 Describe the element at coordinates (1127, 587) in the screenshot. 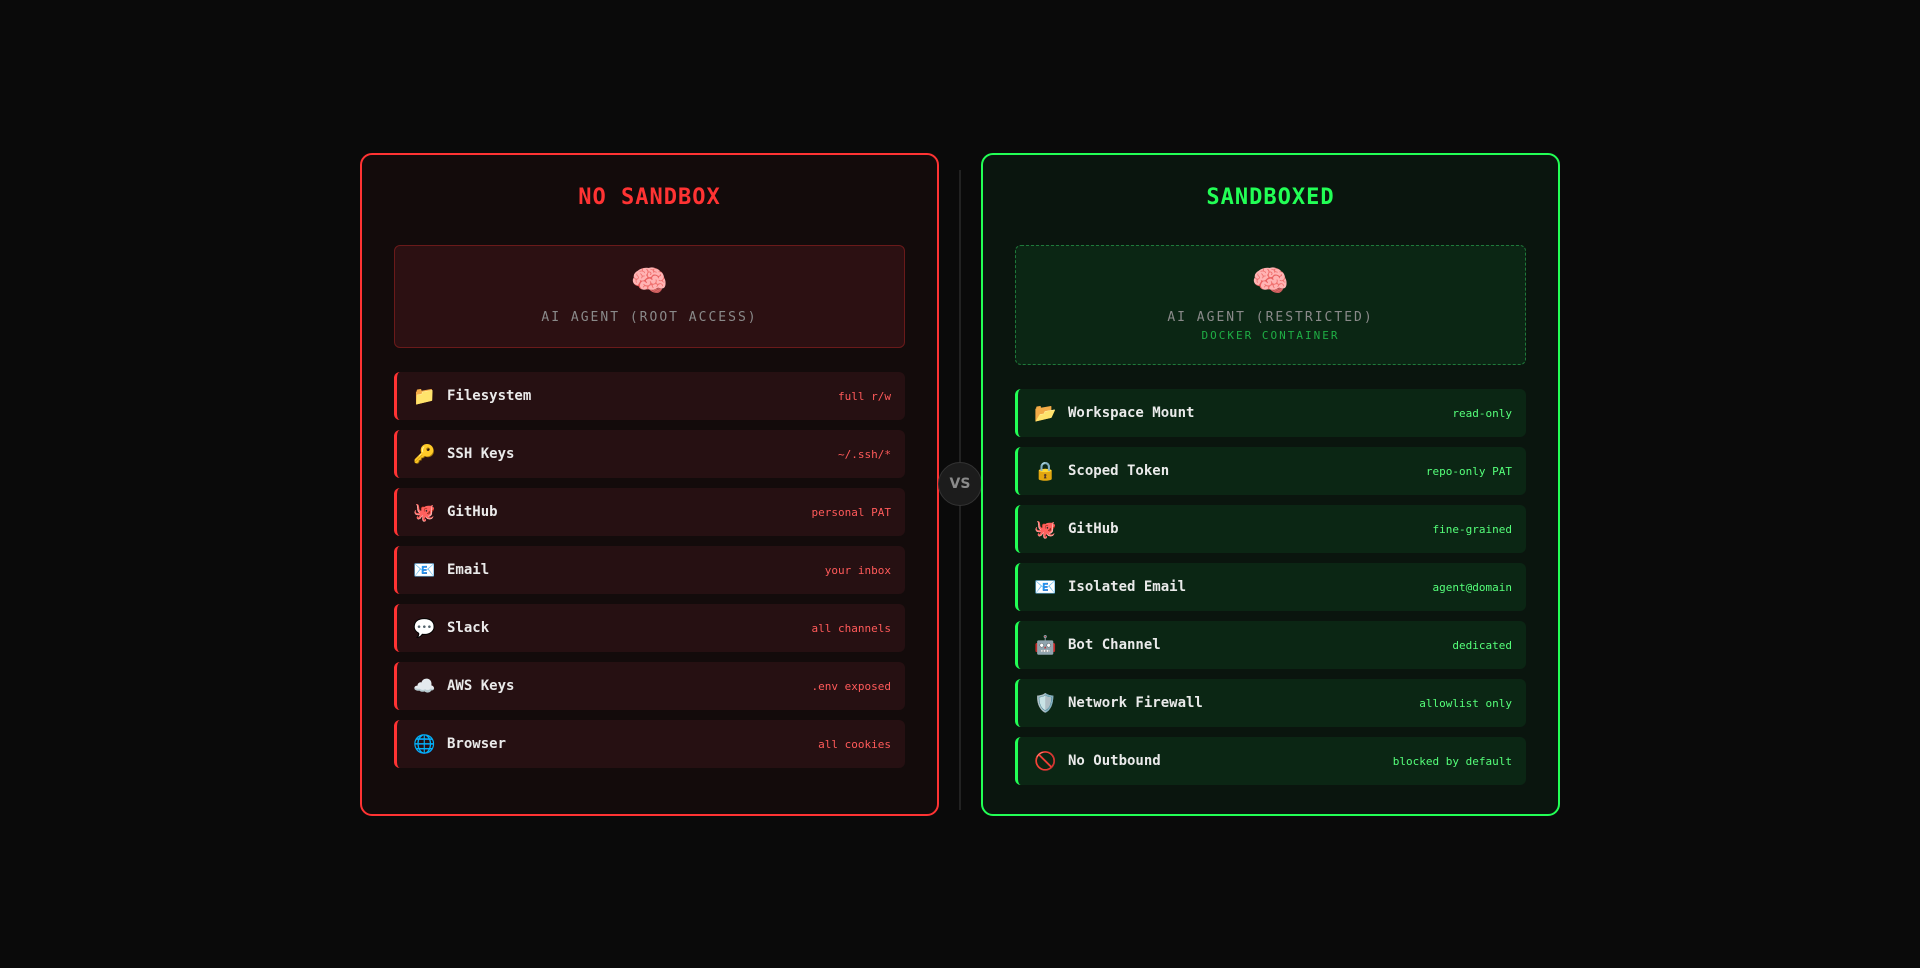

I see `item-label: Isolated Email` at that location.